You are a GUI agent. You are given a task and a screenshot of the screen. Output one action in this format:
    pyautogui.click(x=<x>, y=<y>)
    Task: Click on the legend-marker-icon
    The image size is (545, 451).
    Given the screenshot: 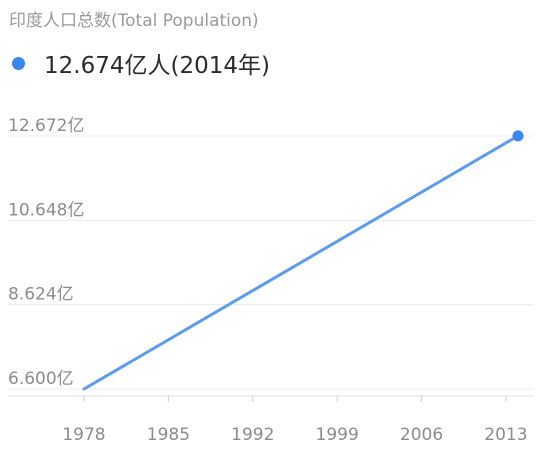 What is the action you would take?
    pyautogui.click(x=18, y=63)
    